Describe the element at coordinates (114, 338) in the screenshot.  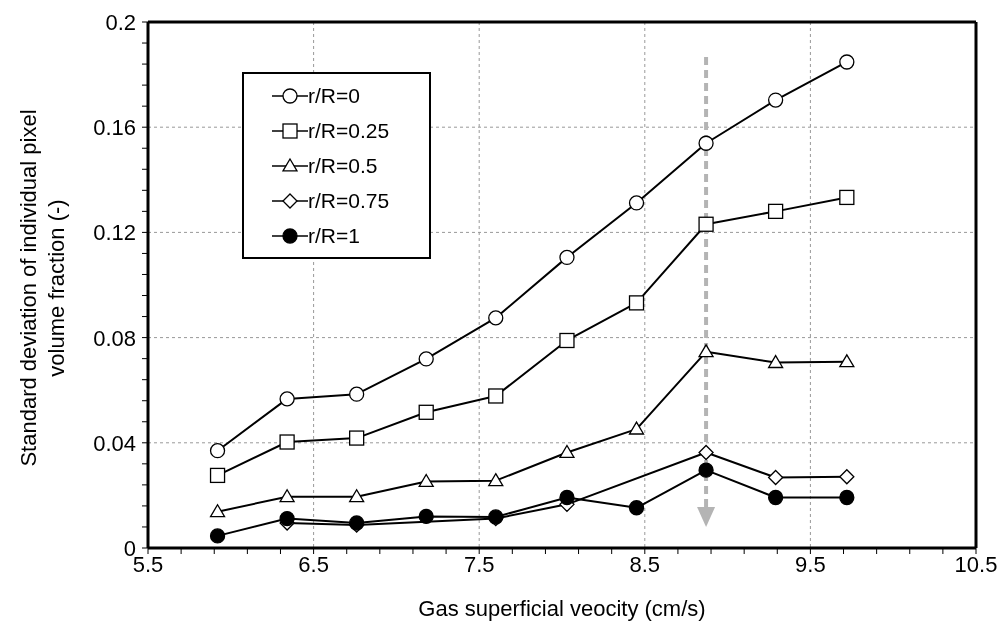
I see `y-tick-label: 0.08` at that location.